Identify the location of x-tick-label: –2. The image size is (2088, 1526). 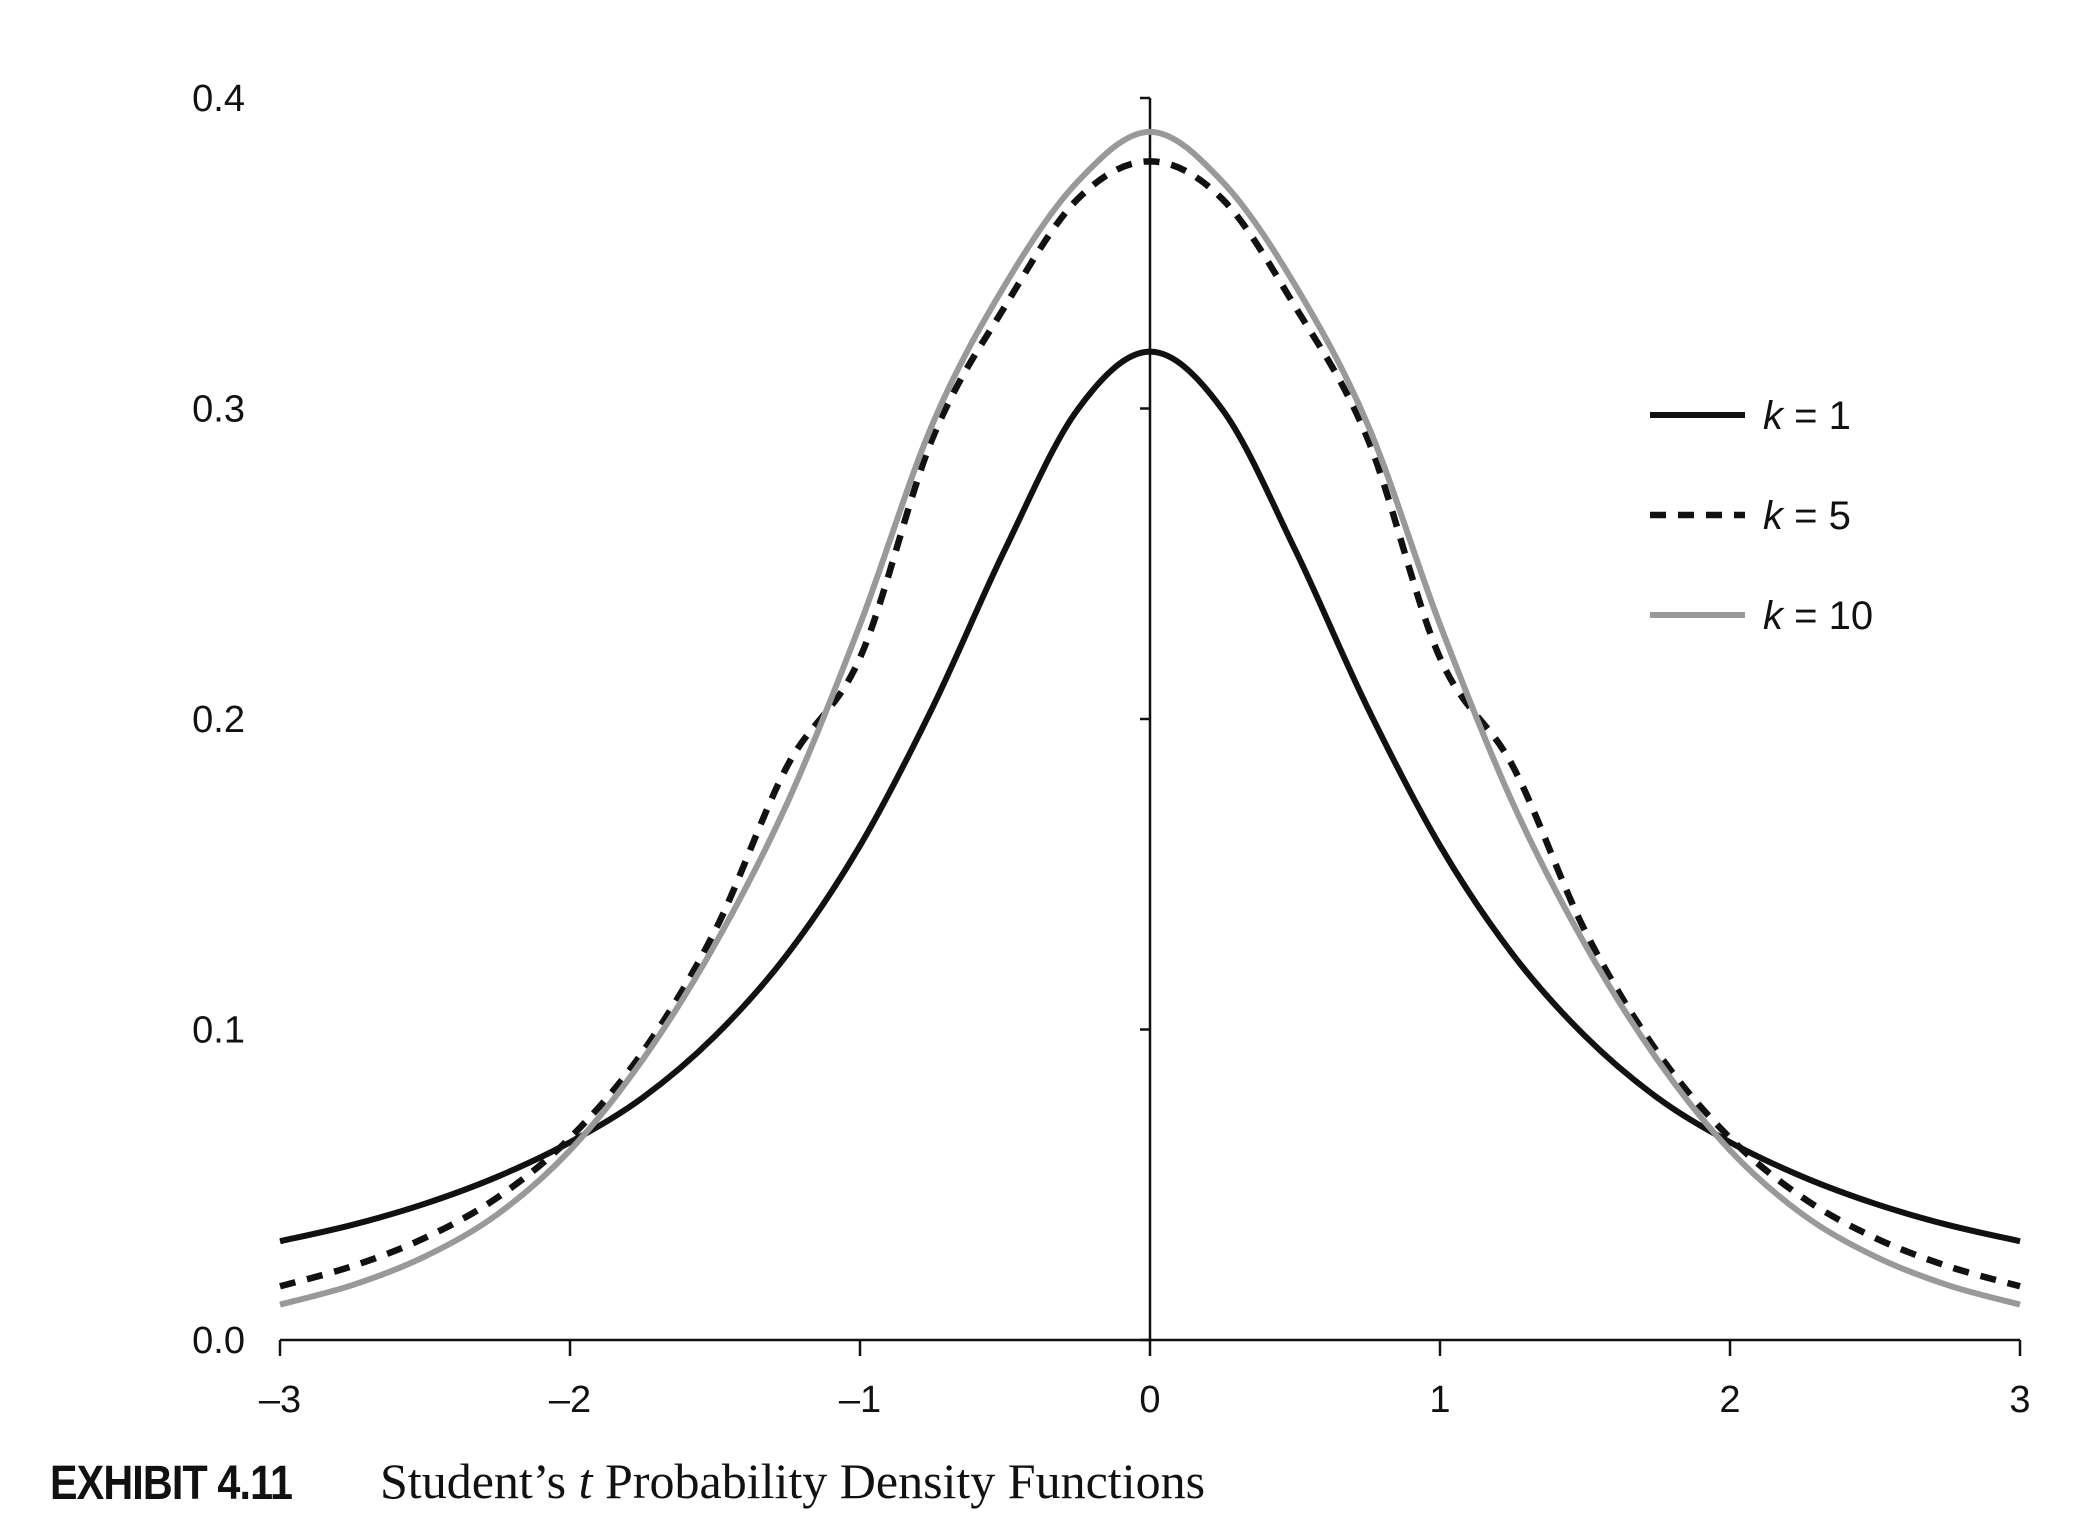
(570, 1400).